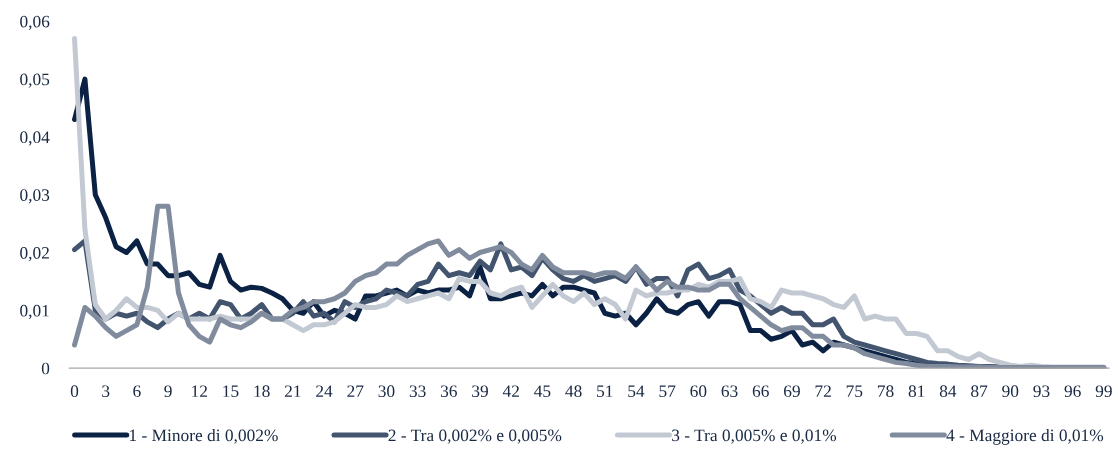  Describe the element at coordinates (292, 391) in the screenshot. I see `x-tick-label: 21` at that location.